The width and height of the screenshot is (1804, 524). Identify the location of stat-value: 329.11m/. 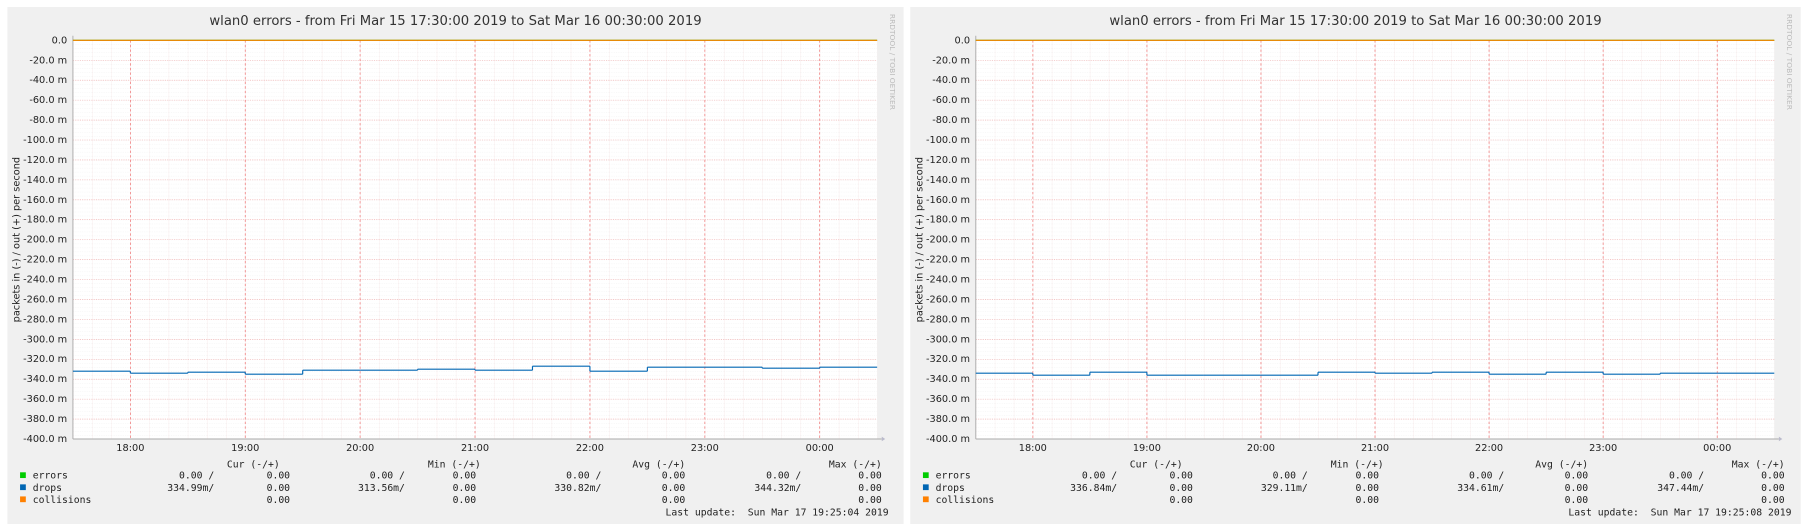
(1284, 488).